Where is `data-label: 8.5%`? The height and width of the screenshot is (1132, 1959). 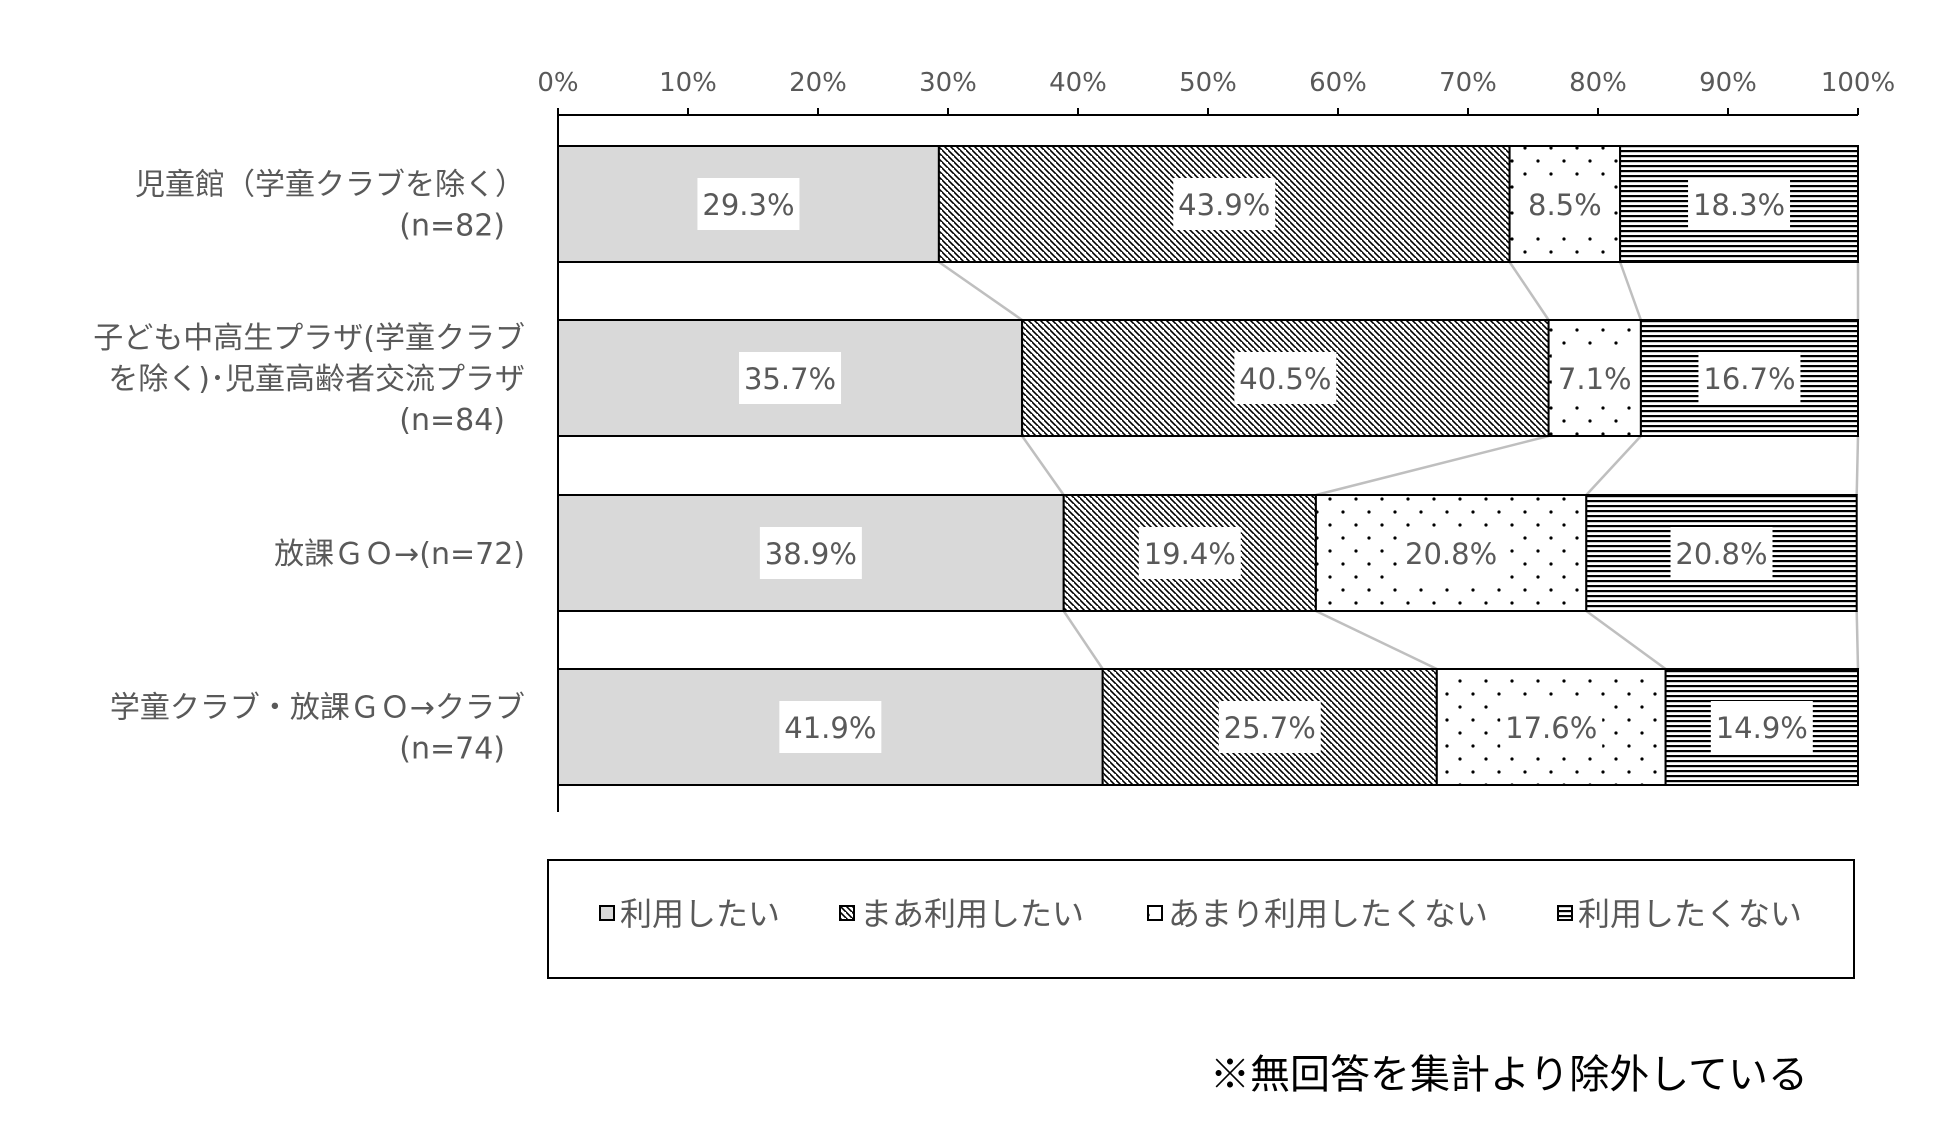 data-label: 8.5% is located at coordinates (1565, 205).